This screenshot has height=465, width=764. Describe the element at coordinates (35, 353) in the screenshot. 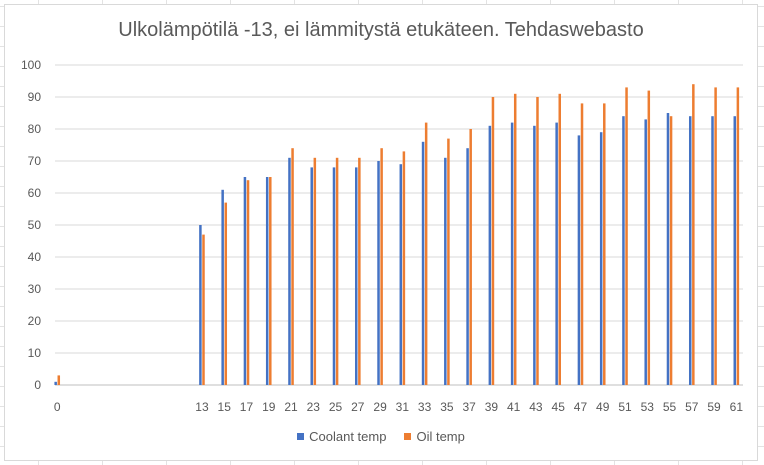

I see `y-tick-label-10: 10` at that location.